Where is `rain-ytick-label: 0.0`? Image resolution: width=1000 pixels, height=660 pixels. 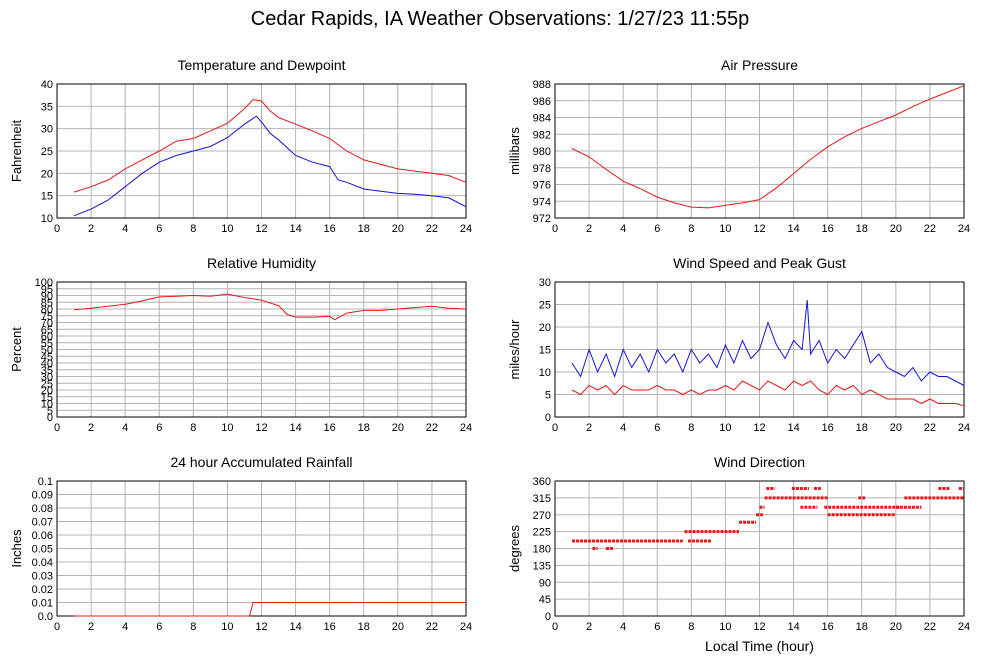
rain-ytick-label: 0.0 is located at coordinates (45, 617).